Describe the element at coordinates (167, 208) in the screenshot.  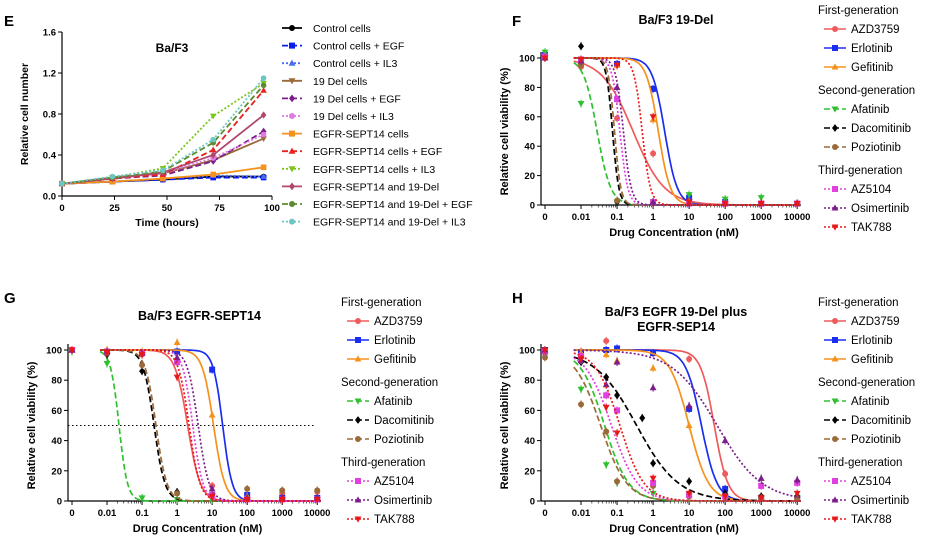
I see `panel-e-x-tick-label: 50` at that location.